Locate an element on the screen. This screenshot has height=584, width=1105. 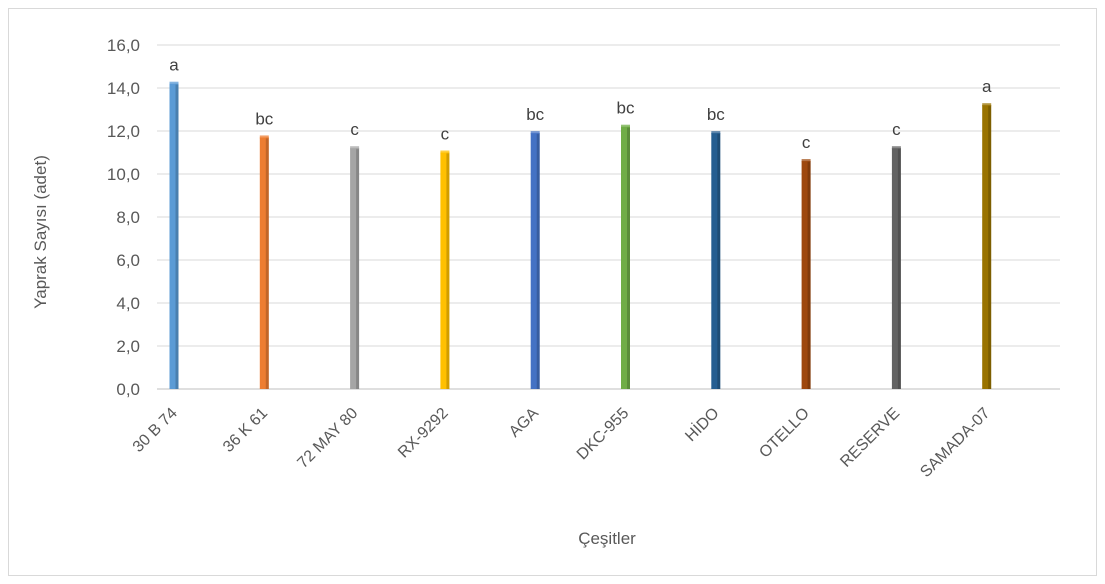
y-axis-title: Yaprak Sayısı (adet) is located at coordinates (40, 232).